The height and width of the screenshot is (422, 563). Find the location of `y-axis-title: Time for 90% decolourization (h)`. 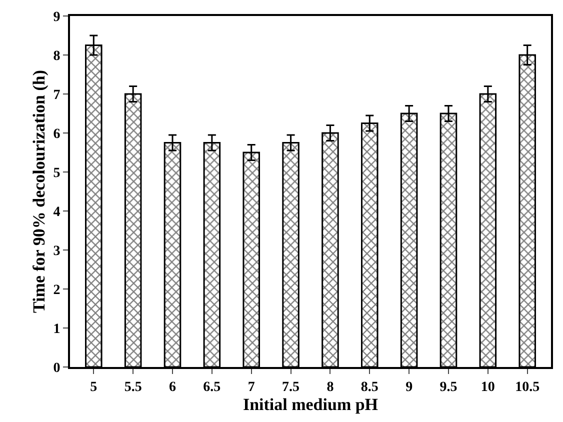

y-axis-title: Time for 90% decolourization (h) is located at coordinates (38, 192).